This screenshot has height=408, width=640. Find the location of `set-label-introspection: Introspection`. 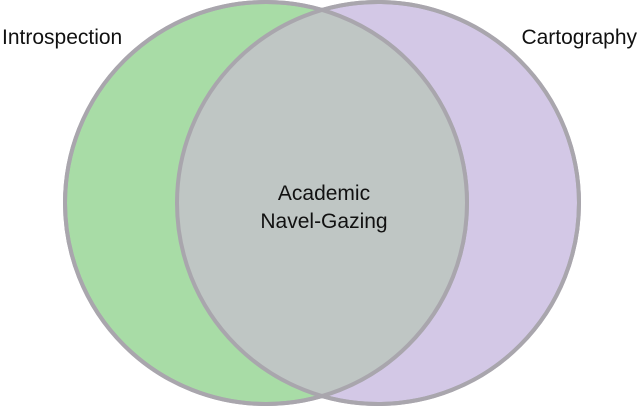

set-label-introspection: Introspection is located at coordinates (62, 37).